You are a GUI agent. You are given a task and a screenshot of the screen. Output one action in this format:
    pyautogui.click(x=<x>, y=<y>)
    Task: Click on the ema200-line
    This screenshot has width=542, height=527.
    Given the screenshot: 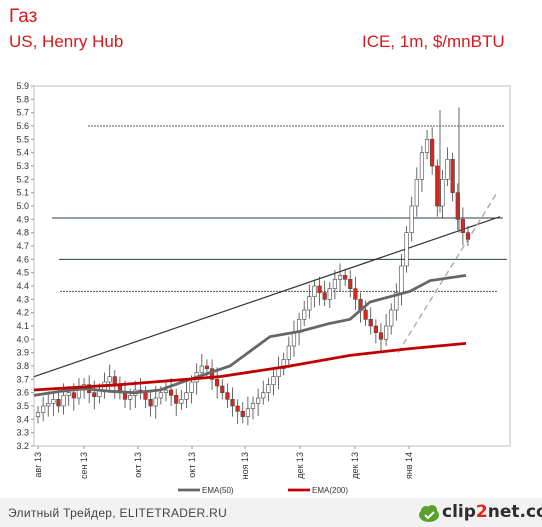 What is the action you would take?
    pyautogui.click(x=250, y=366)
    